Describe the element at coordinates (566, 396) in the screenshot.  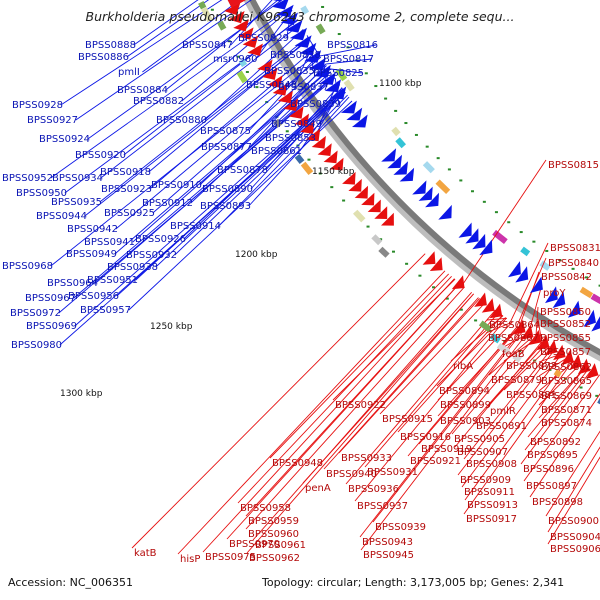
I see `reverse-gene-label: BPSS0869` at that location.